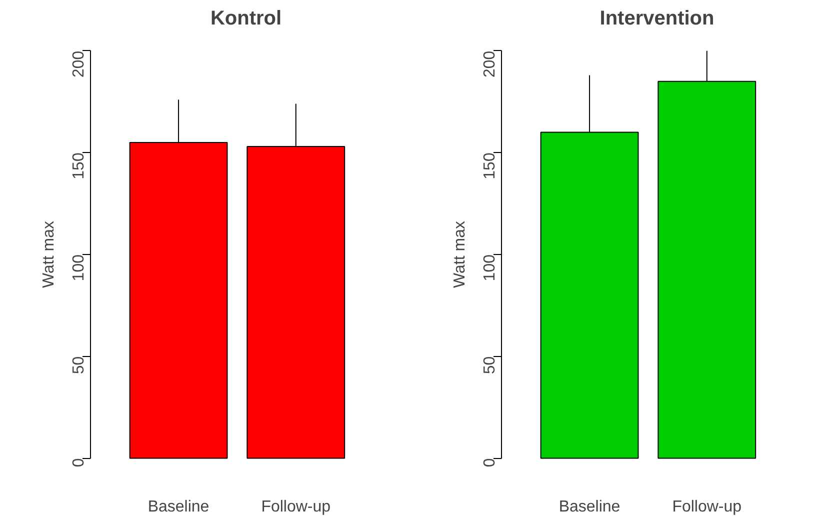 This screenshot has height=524, width=823. I want to click on chart-title: Kontrol, so click(246, 19).